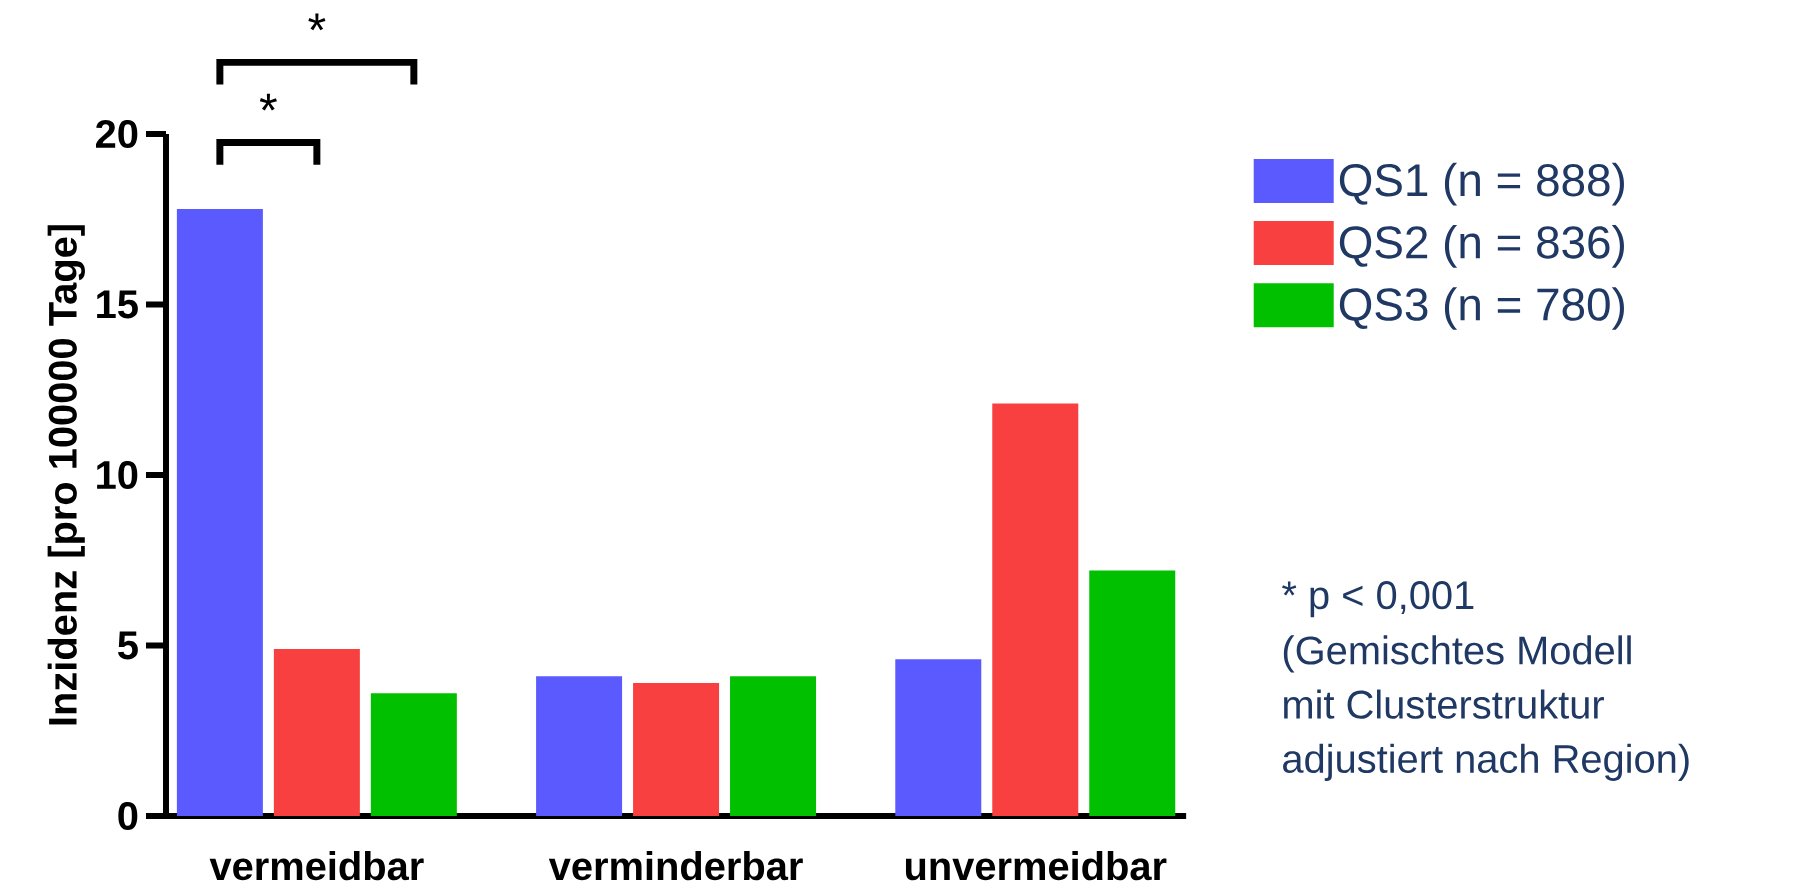 The width and height of the screenshot is (1796, 894). I want to click on y-tick-label: 20, so click(117, 134).